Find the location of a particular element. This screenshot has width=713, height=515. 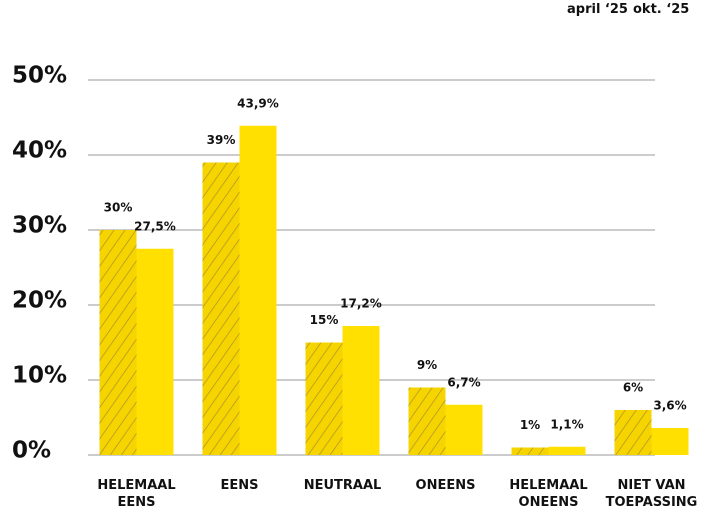

x-tick-label: EENS is located at coordinates (239, 485).